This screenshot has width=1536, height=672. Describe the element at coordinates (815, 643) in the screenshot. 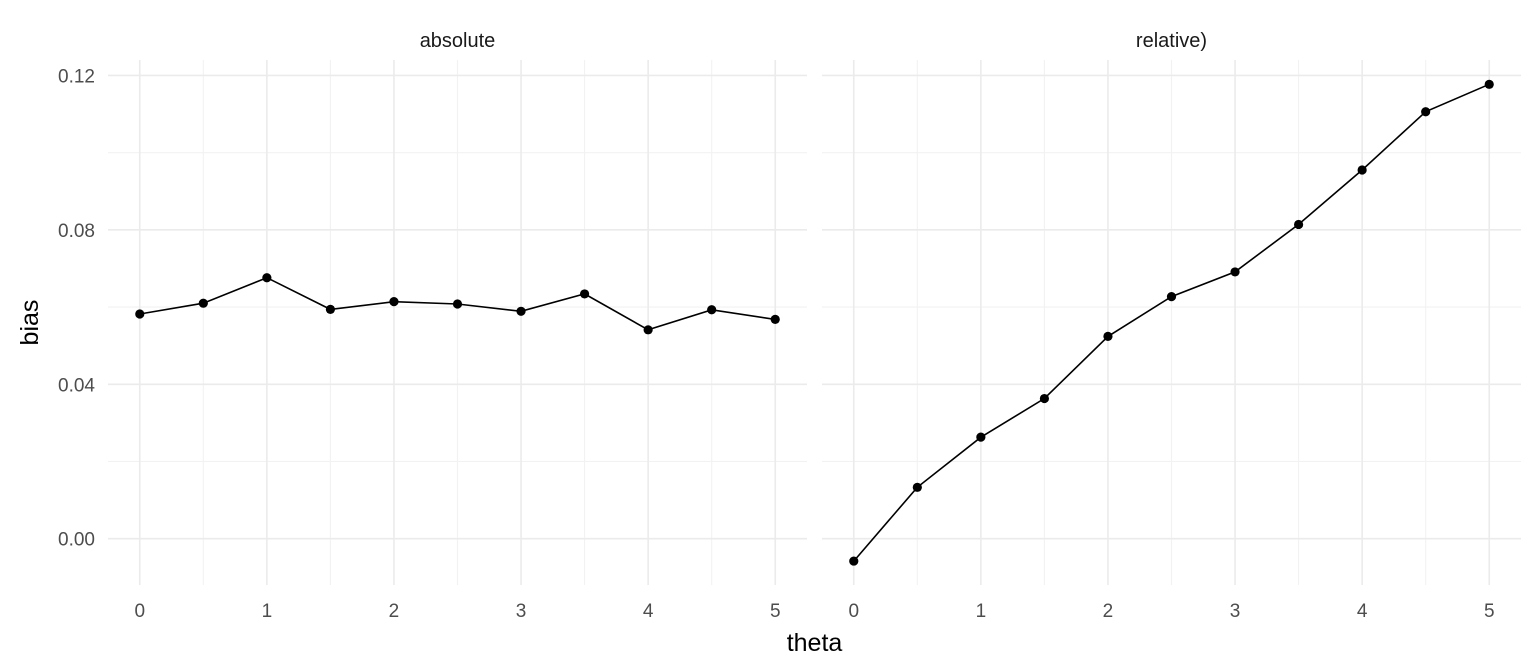

I see `x-axis-title: theta` at that location.